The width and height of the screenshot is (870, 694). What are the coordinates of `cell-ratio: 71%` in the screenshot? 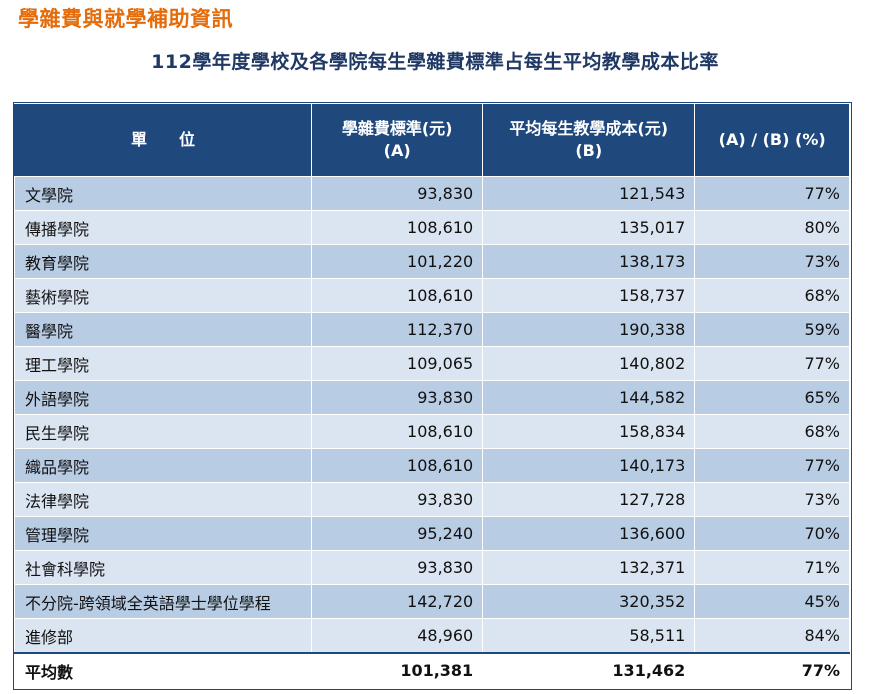 It's located at (772, 567).